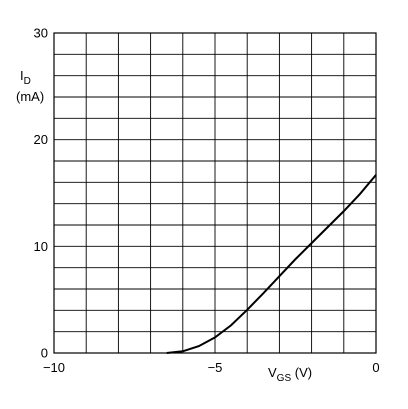 This screenshot has width=408, height=409. I want to click on x-axis-label: VGS (V), so click(290, 374).